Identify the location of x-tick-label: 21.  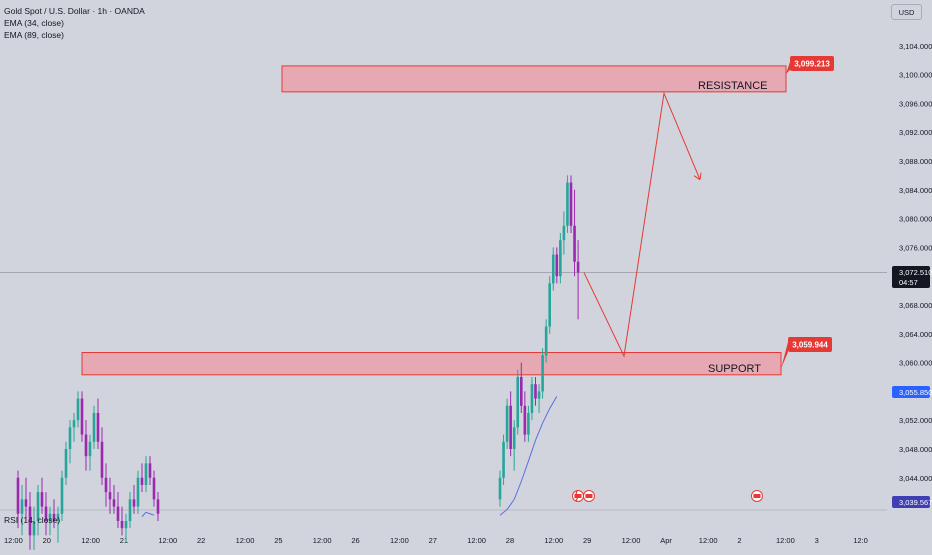
(124, 540).